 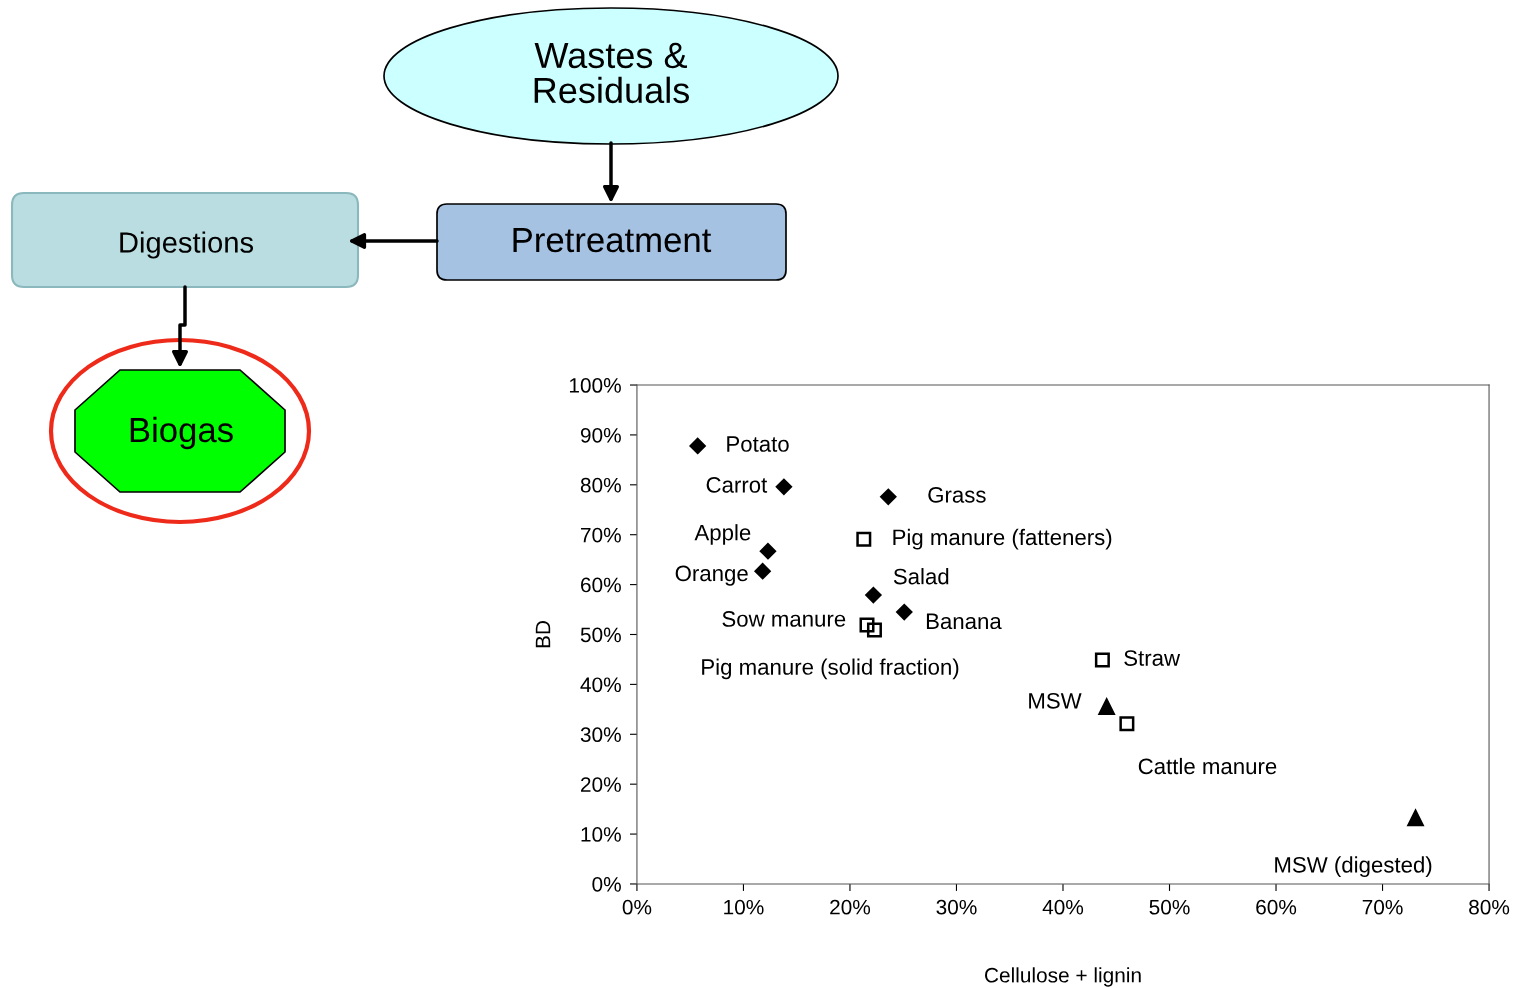 I want to click on text: Pretreatment, so click(x=612, y=240).